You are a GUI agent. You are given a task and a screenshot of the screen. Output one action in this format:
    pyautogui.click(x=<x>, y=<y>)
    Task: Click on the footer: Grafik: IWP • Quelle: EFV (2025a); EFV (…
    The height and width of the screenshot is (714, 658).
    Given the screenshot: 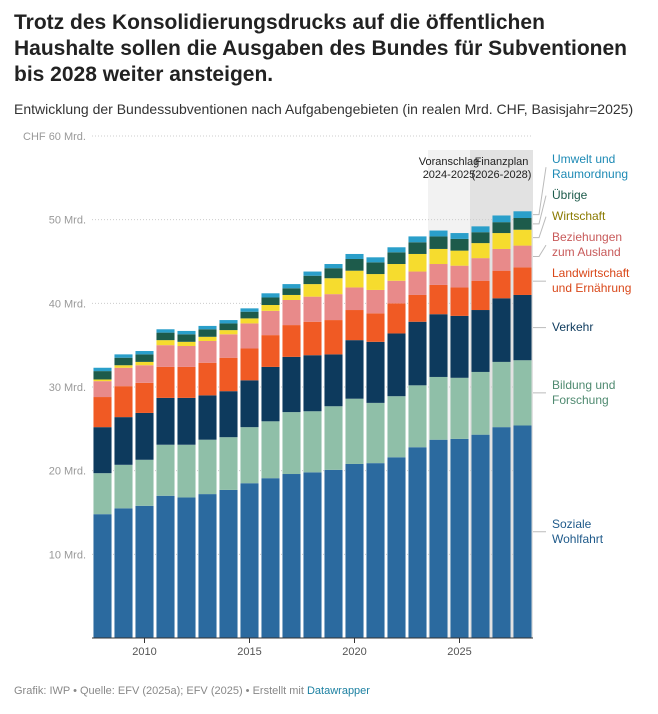 What is the action you would take?
    pyautogui.click(x=192, y=691)
    